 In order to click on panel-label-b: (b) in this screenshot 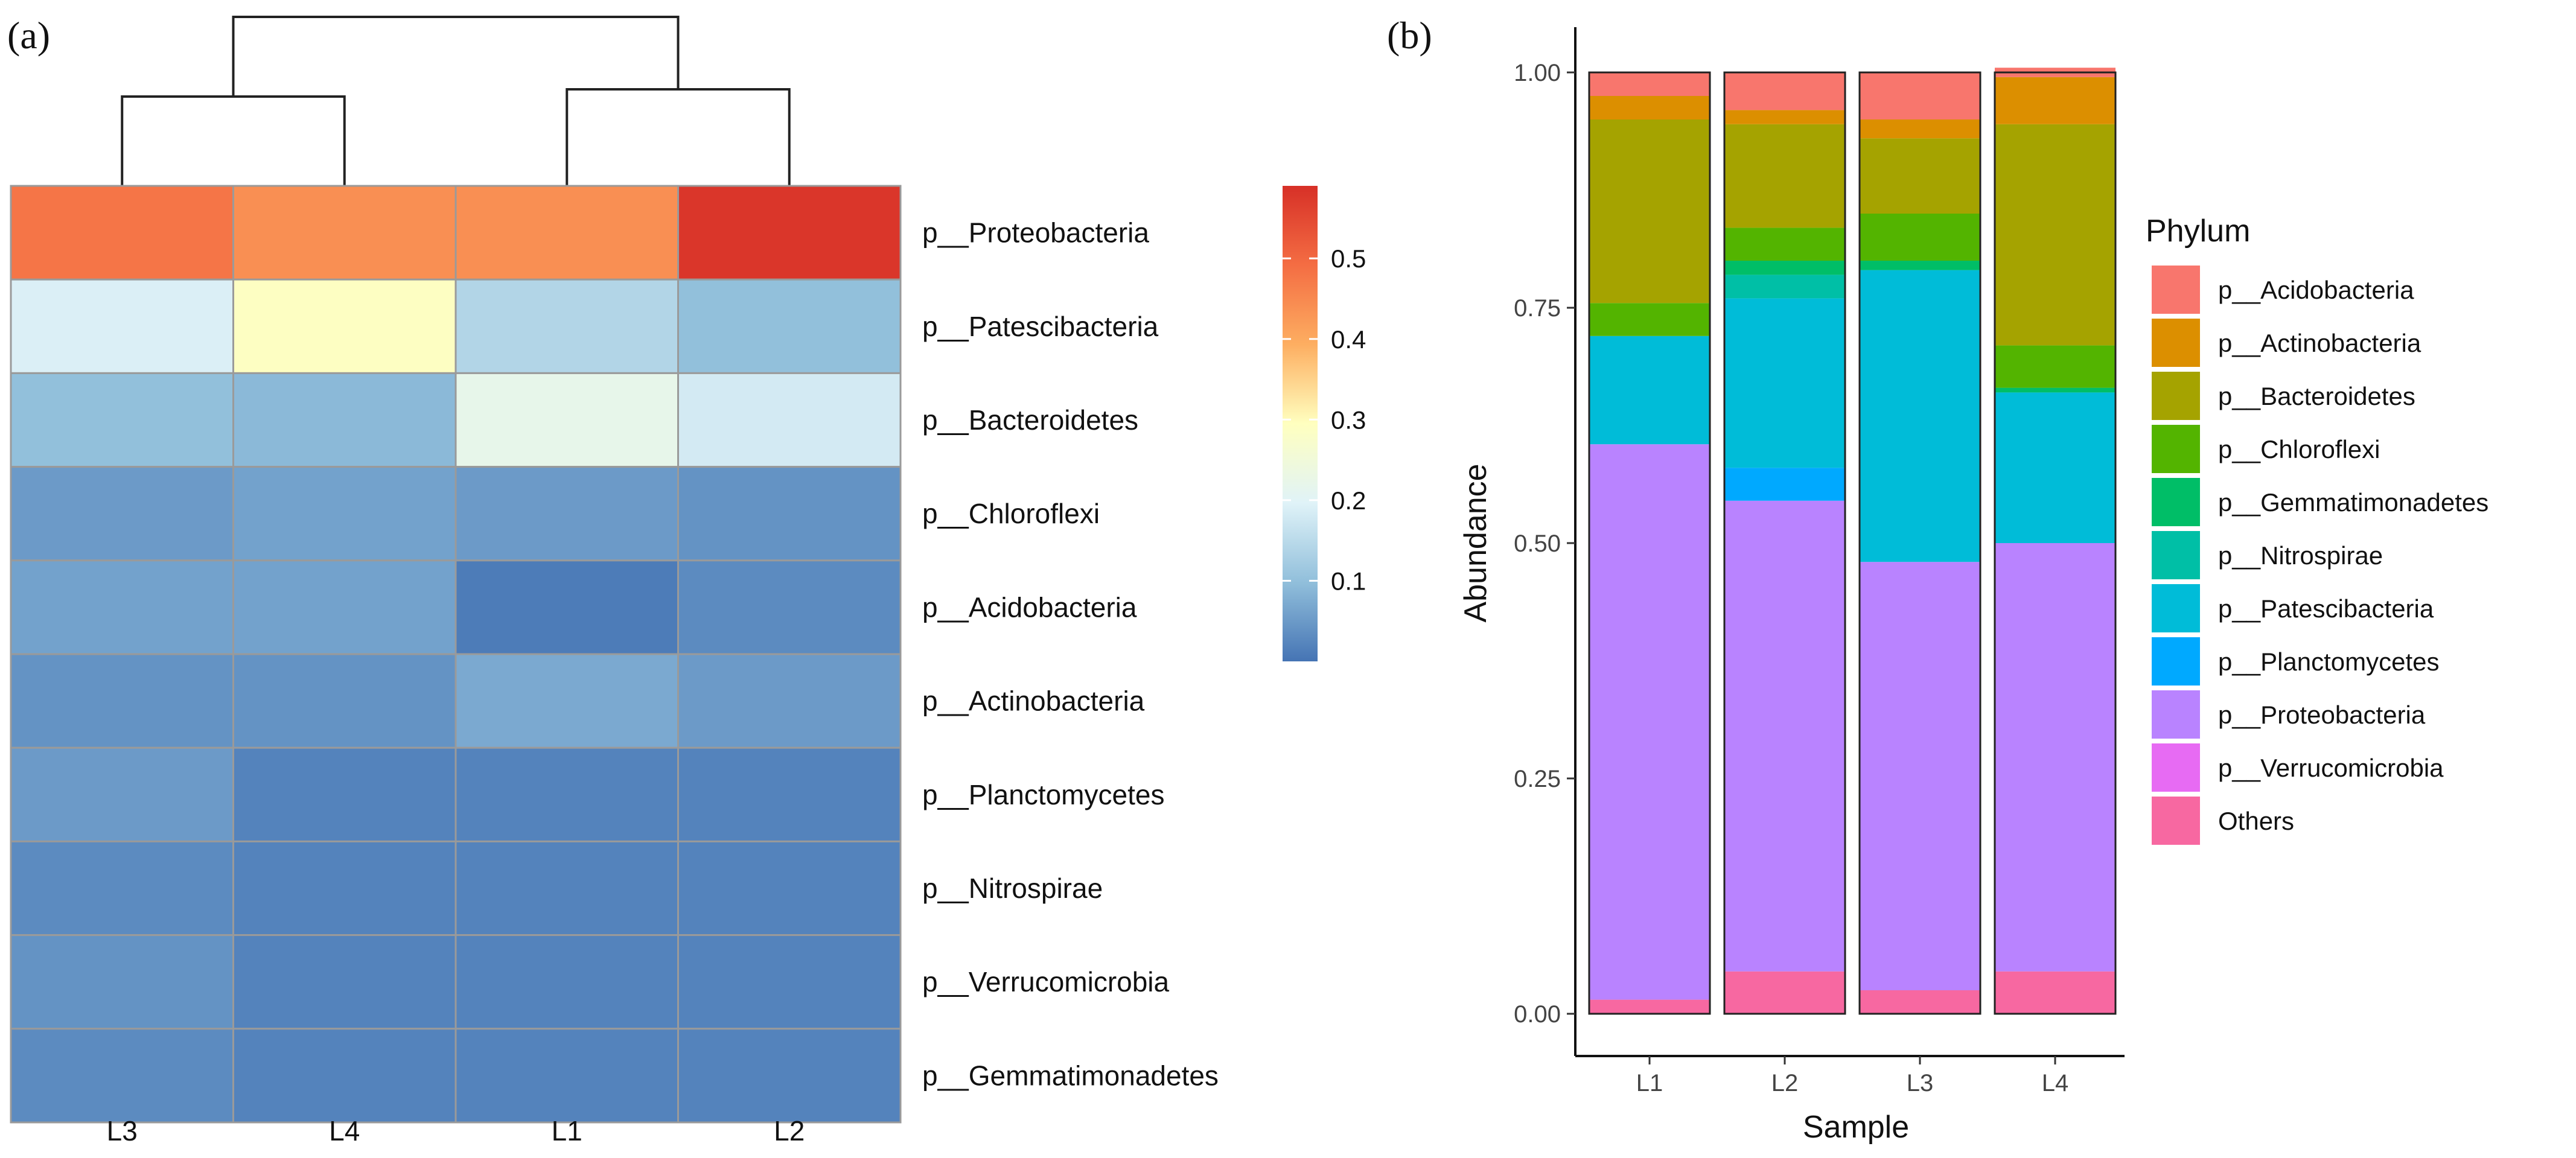, I will do `click(1409, 35)`.